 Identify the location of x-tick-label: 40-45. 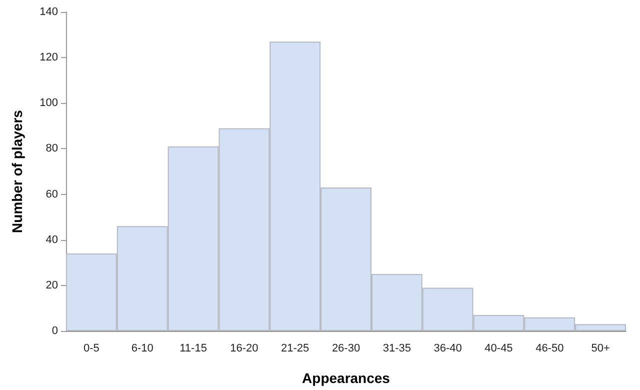
(498, 348).